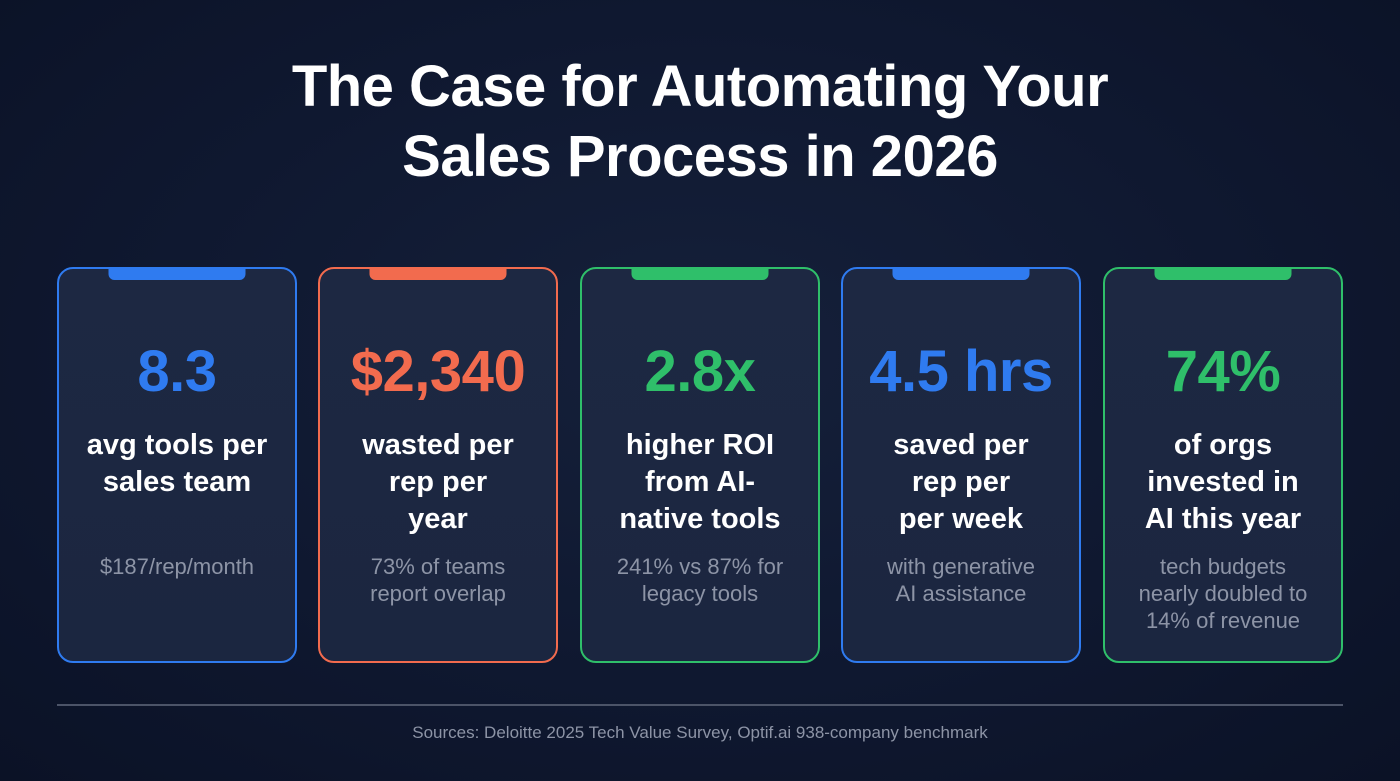  I want to click on stat-label-line: native tools, so click(700, 519).